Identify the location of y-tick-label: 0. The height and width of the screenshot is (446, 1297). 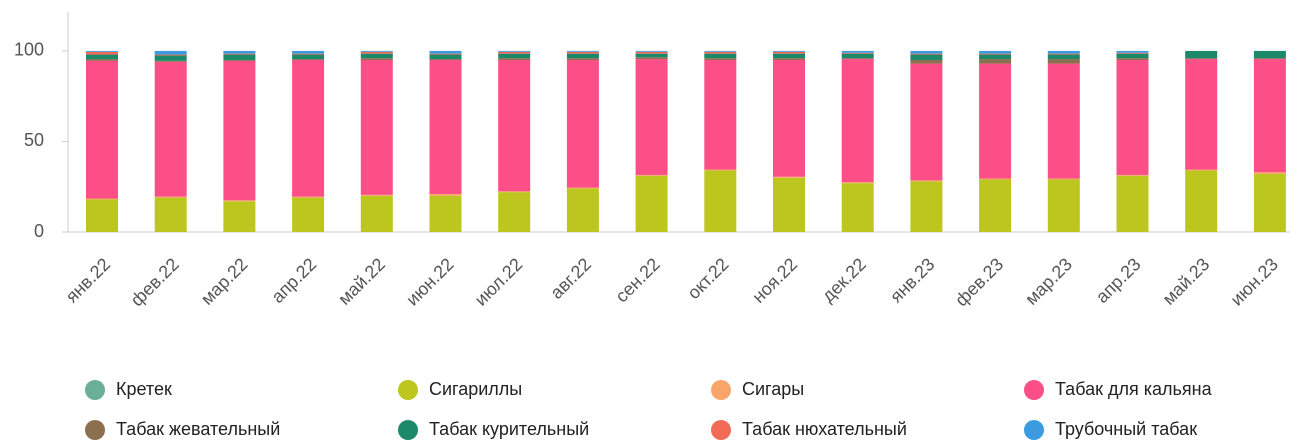
(39, 231).